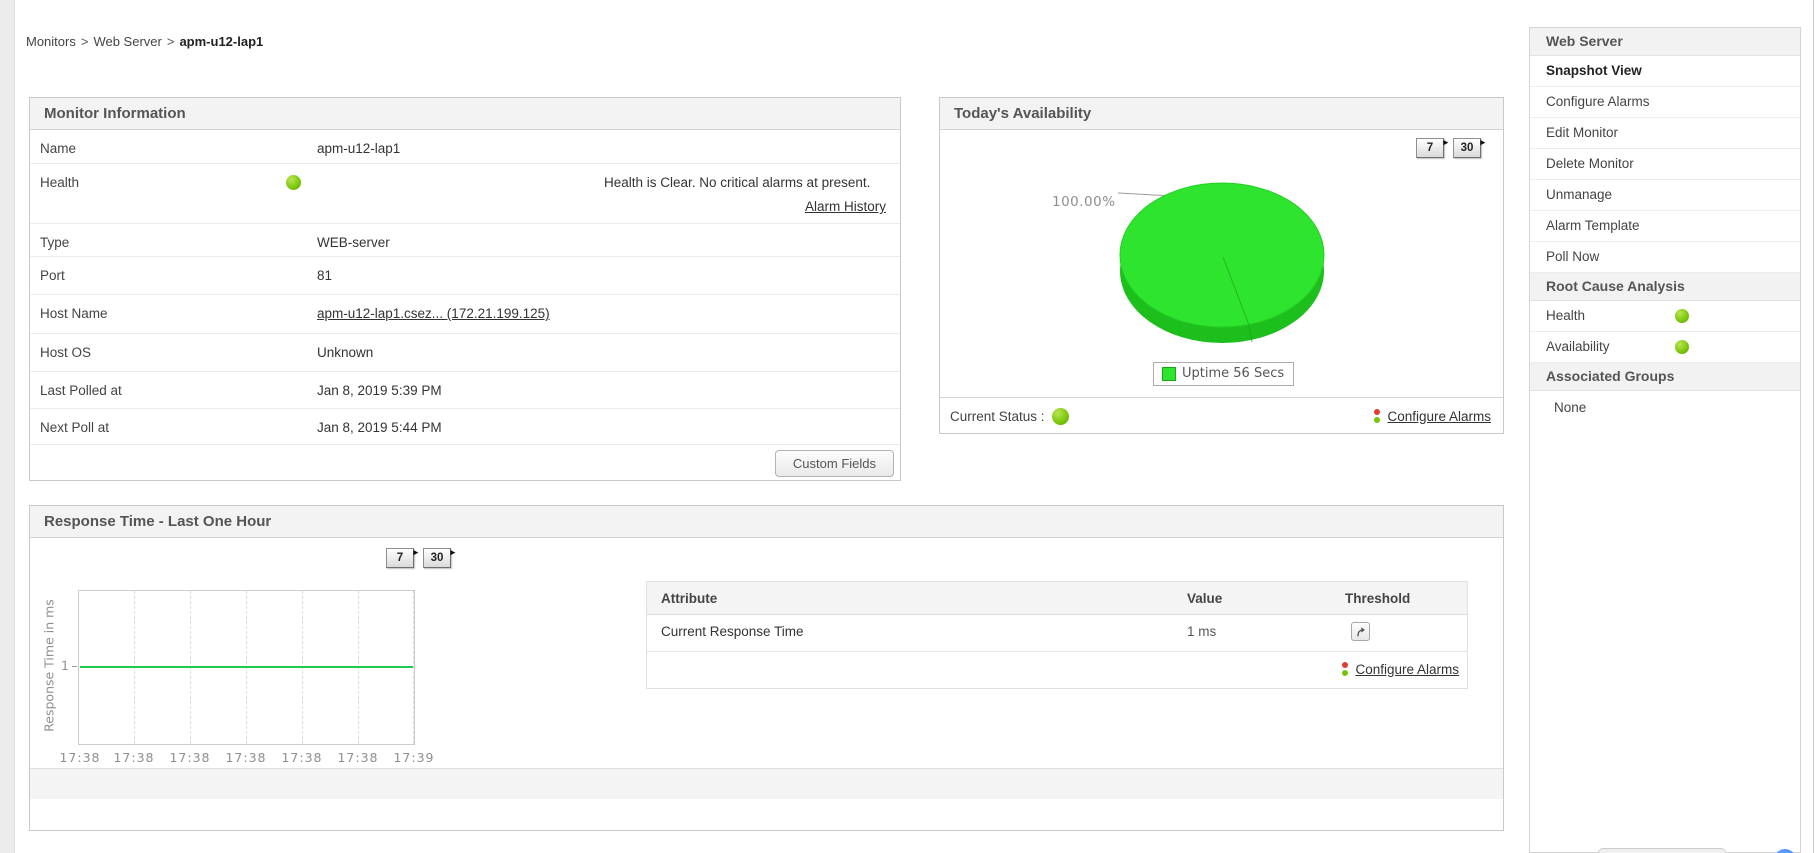  Describe the element at coordinates (1662, 850) in the screenshot. I see `collapsed-widget-partial` at that location.